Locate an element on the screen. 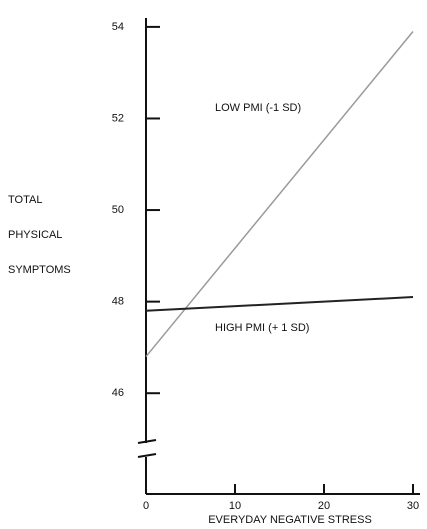 Image resolution: width=427 pixels, height=529 pixels. y-axis-label: TOTAL is located at coordinates (25, 200).